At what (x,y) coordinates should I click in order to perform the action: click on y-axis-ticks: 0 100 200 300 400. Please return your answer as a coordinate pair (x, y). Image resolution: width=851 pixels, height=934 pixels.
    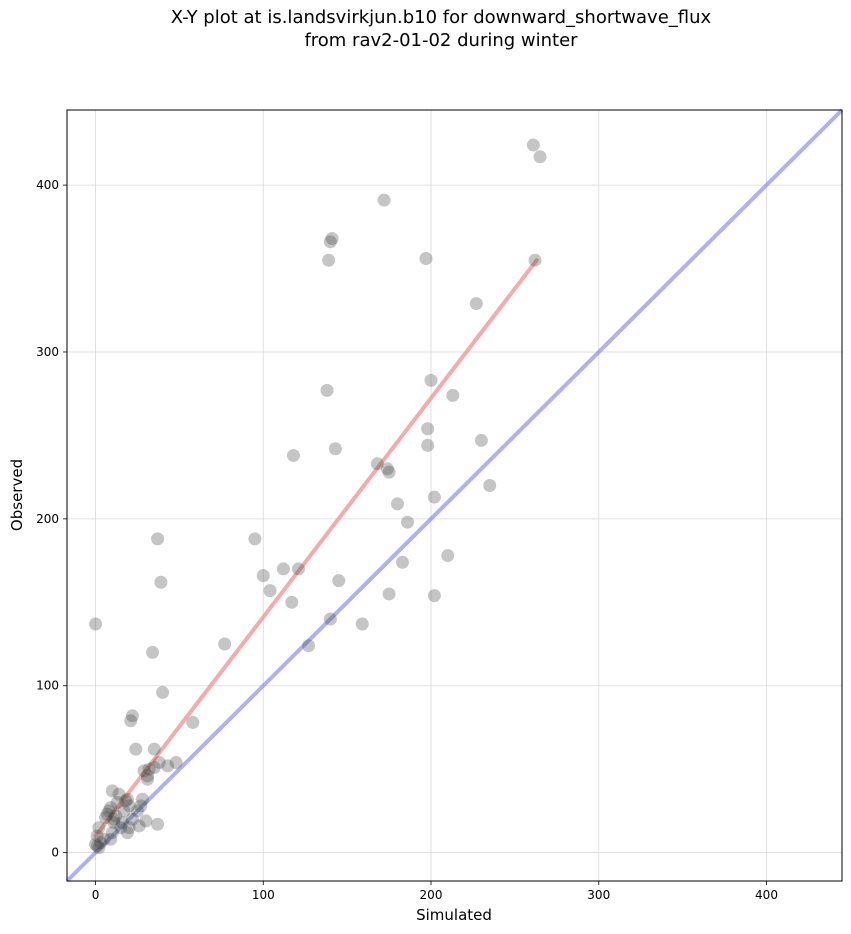
    Looking at the image, I should click on (51, 519).